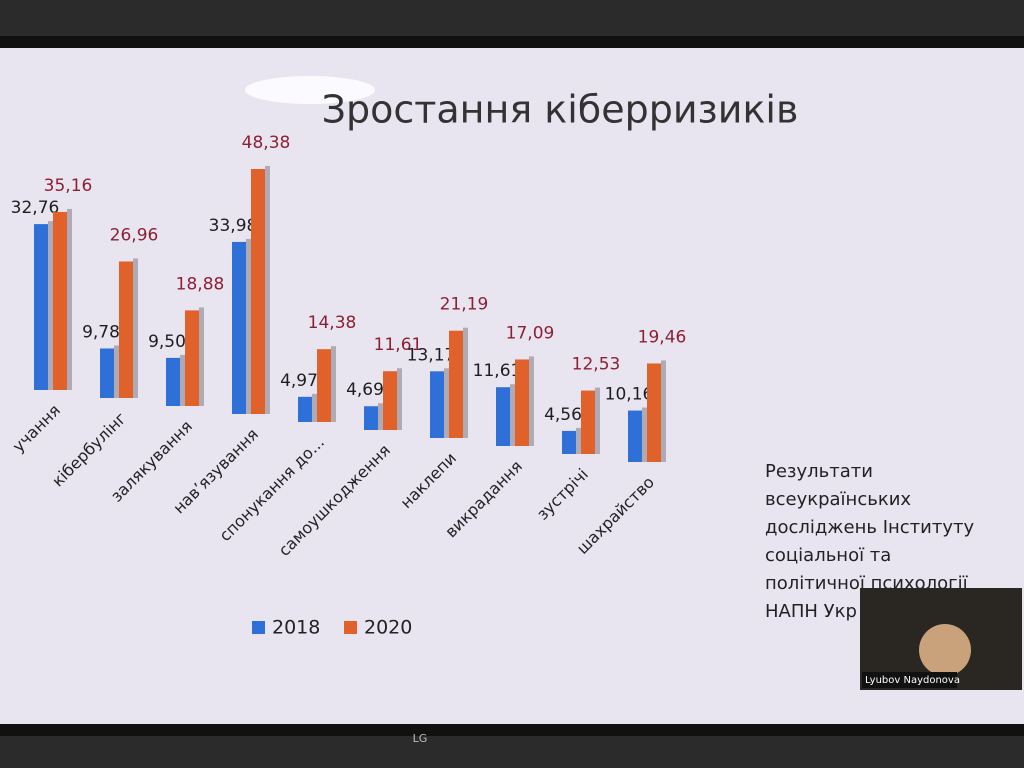 The width and height of the screenshot is (1024, 768). Describe the element at coordinates (310, 90) in the screenshot. I see `glare` at that location.